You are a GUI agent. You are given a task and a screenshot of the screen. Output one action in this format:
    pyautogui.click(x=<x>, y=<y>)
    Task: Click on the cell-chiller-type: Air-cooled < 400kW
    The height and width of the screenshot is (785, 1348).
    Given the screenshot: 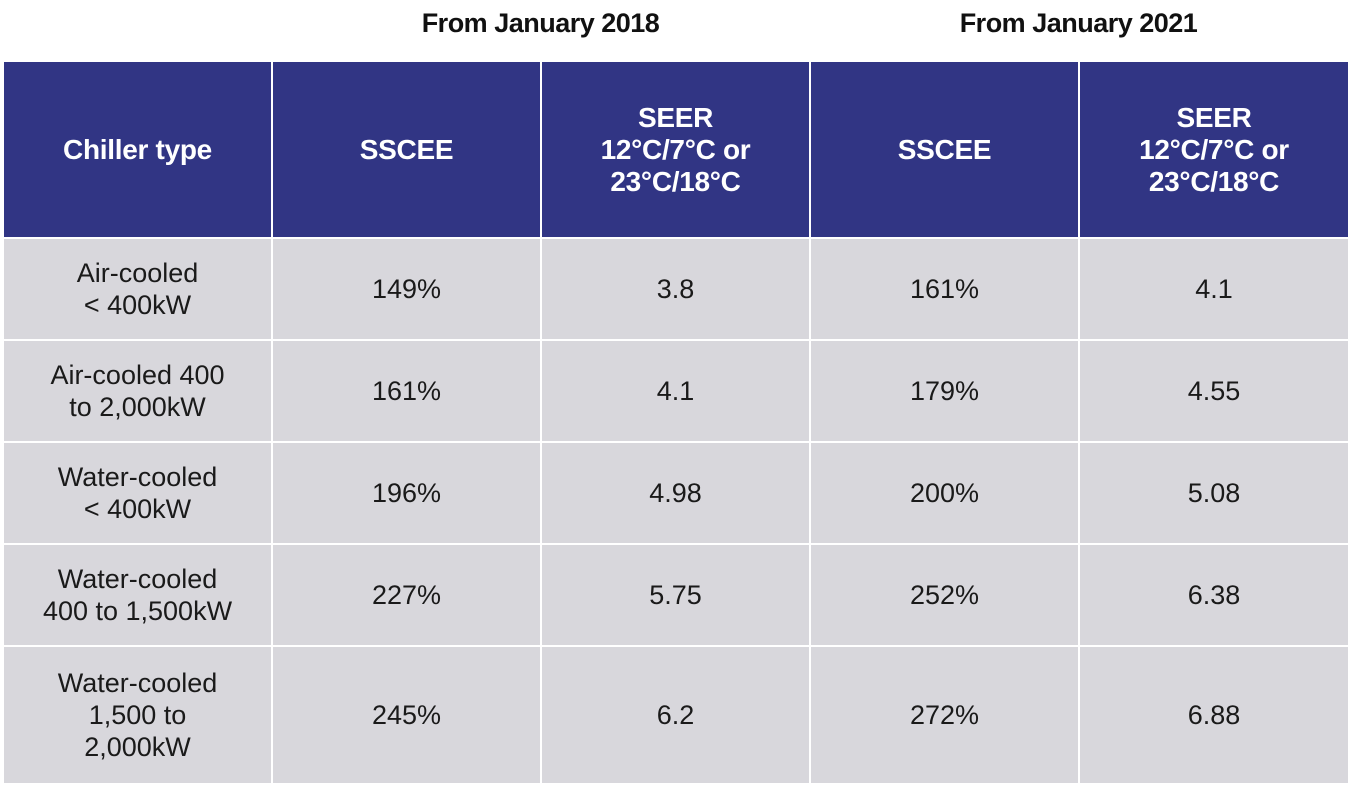 What is the action you would take?
    pyautogui.click(x=137, y=289)
    